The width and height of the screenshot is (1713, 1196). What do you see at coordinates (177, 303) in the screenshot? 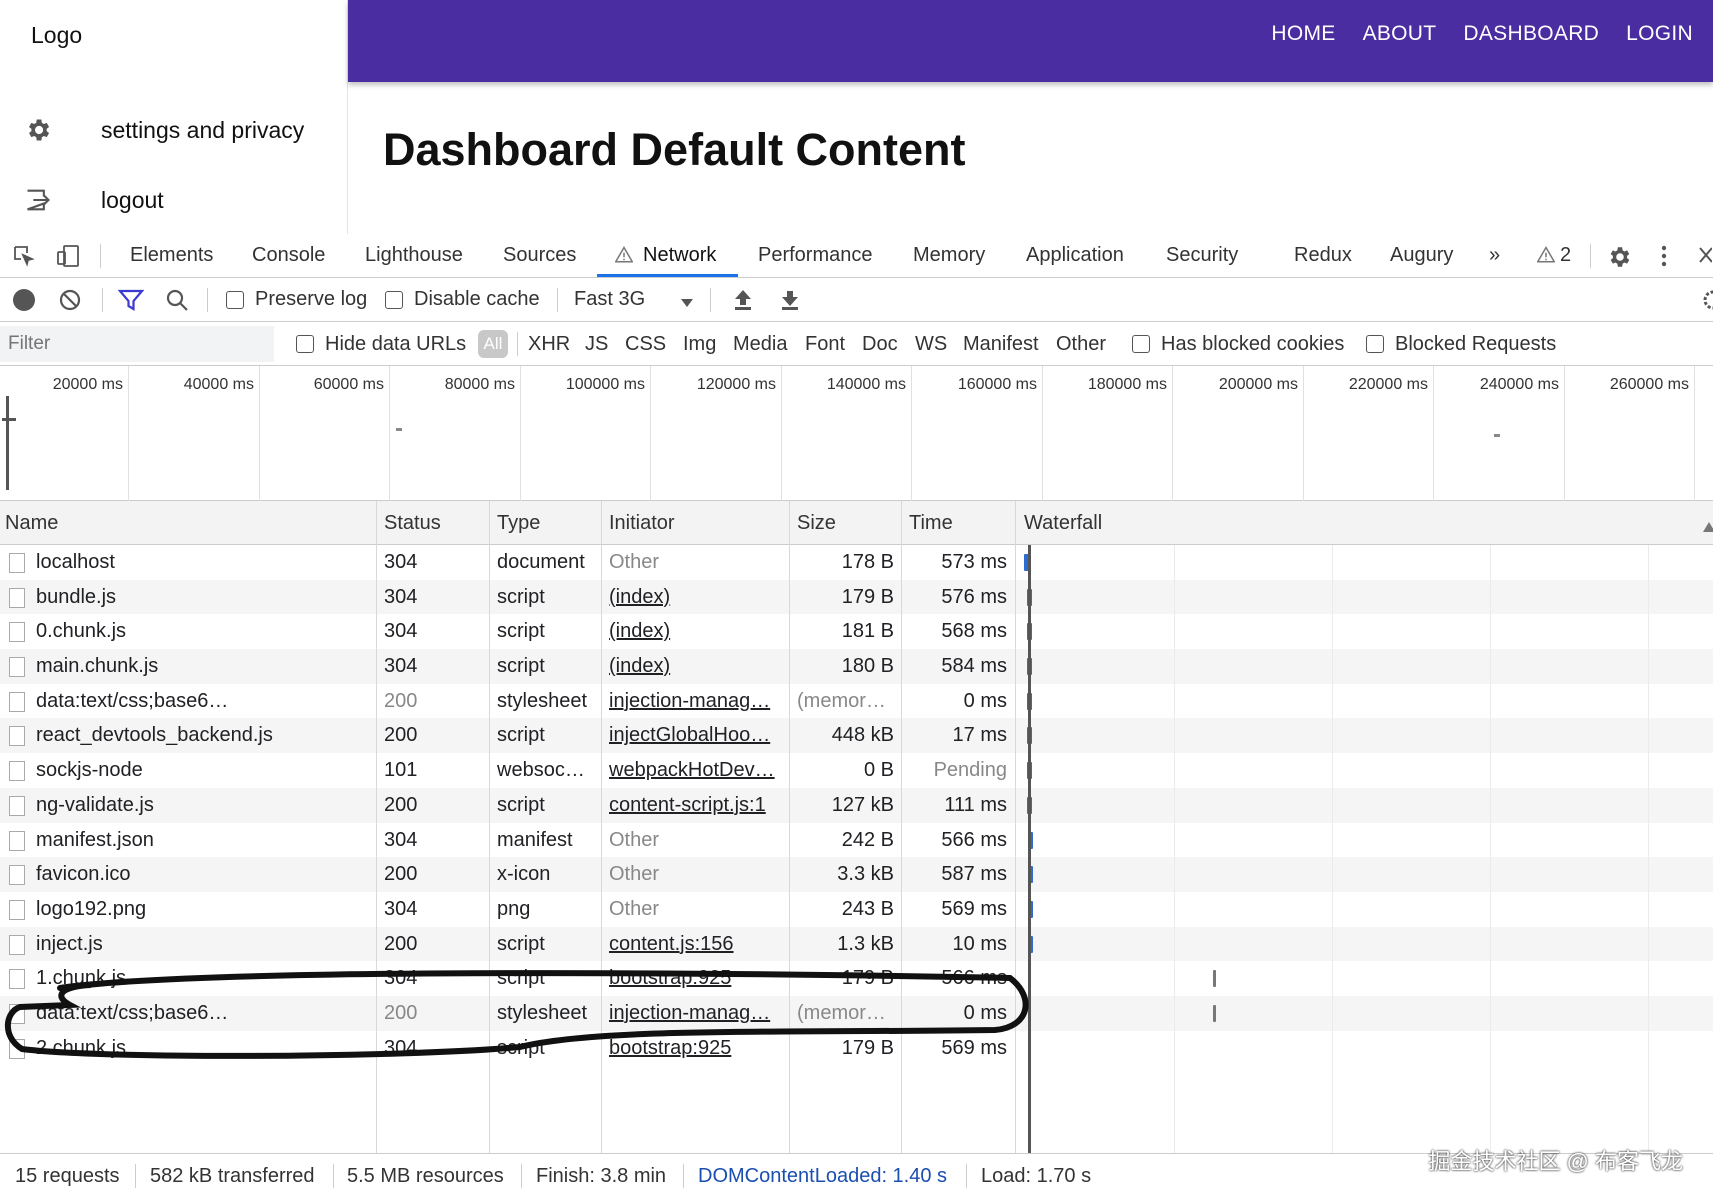
I see `search-icon` at bounding box center [177, 303].